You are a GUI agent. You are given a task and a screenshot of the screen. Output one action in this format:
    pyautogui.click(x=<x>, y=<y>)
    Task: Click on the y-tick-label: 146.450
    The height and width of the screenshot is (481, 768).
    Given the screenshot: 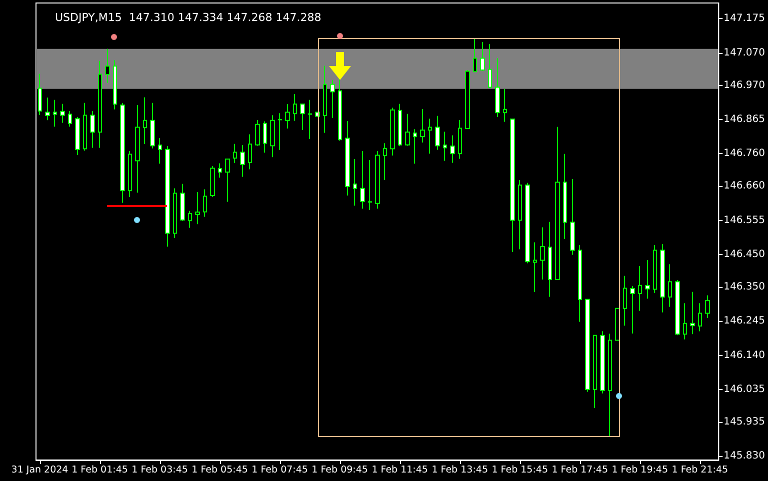 What is the action you would take?
    pyautogui.click(x=745, y=254)
    